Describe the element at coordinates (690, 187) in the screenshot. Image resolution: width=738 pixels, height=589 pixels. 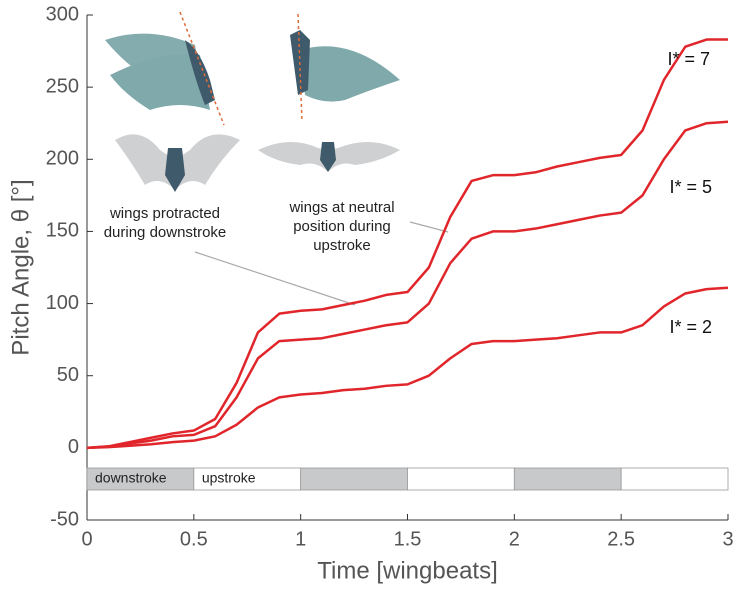
I see `series-label: I* = 5` at that location.